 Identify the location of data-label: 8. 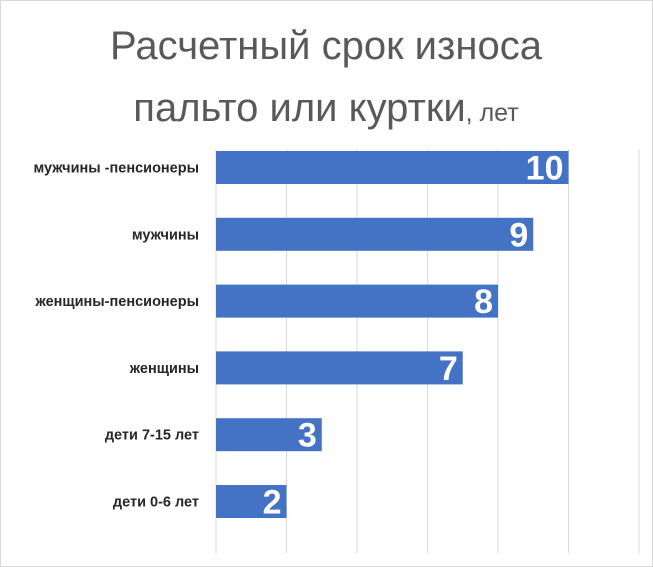
(483, 302).